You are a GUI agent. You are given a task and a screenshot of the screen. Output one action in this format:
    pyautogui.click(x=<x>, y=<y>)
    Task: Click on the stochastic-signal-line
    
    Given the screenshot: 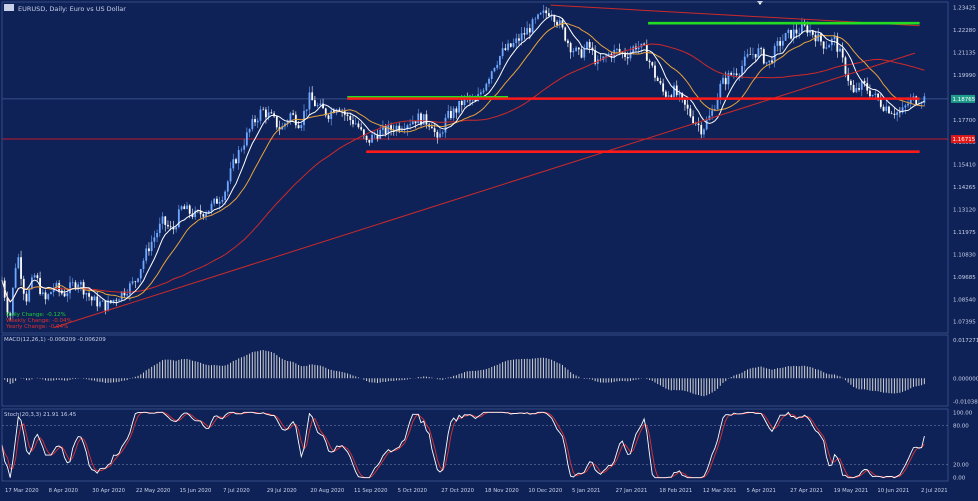 What is the action you would take?
    pyautogui.click(x=463, y=445)
    